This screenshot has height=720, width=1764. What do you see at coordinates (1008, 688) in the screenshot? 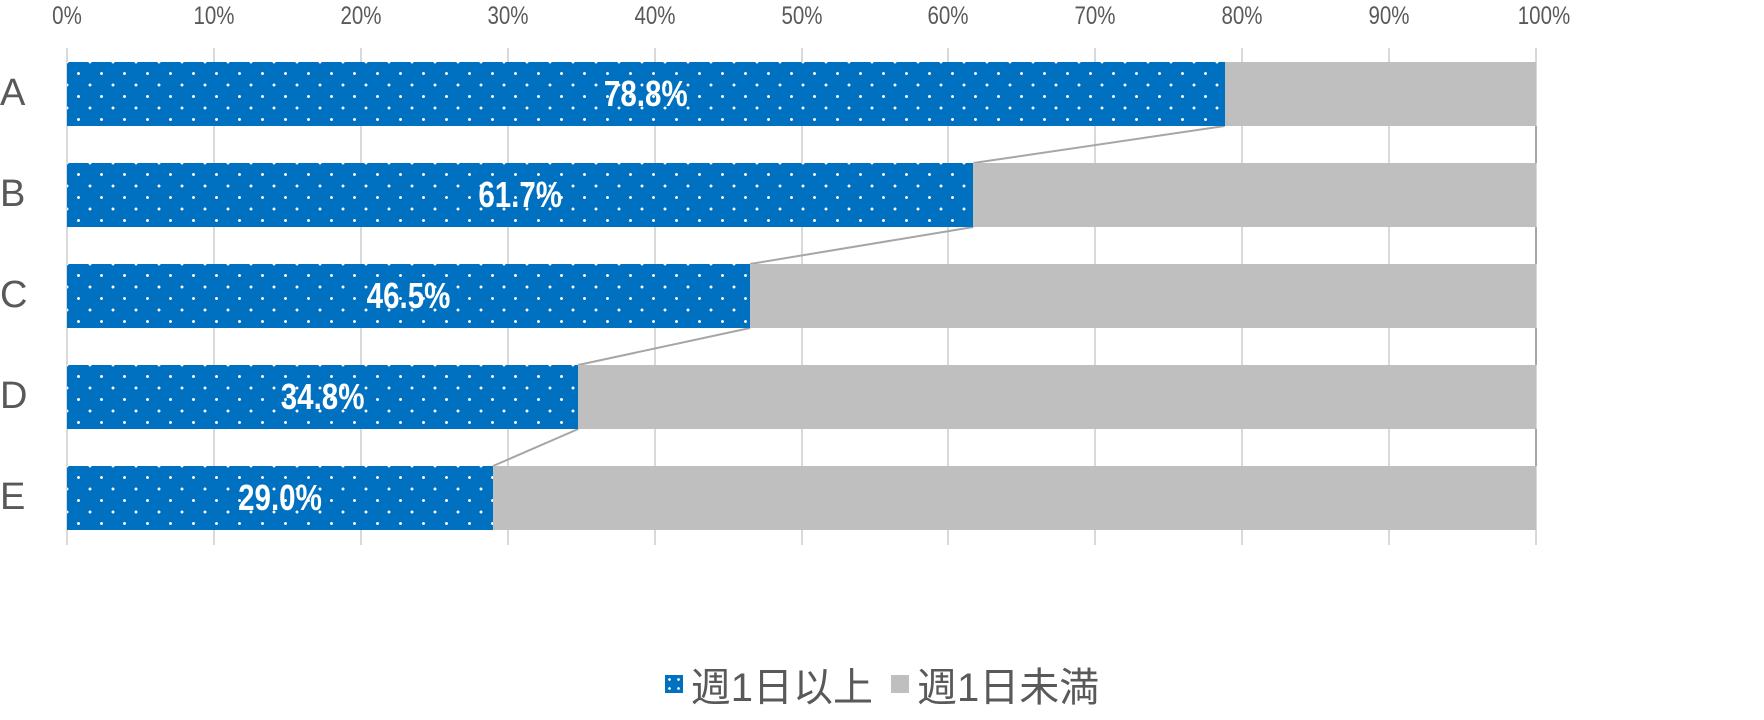
I see `legend-label: 週1日未満` at bounding box center [1008, 688].